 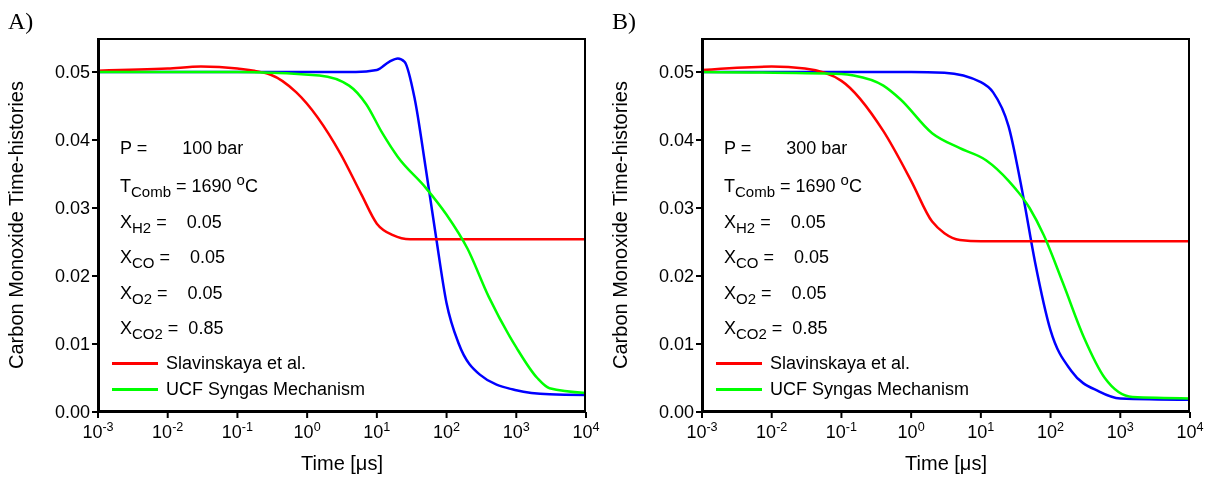 I want to click on chart-title: A), so click(x=21, y=21).